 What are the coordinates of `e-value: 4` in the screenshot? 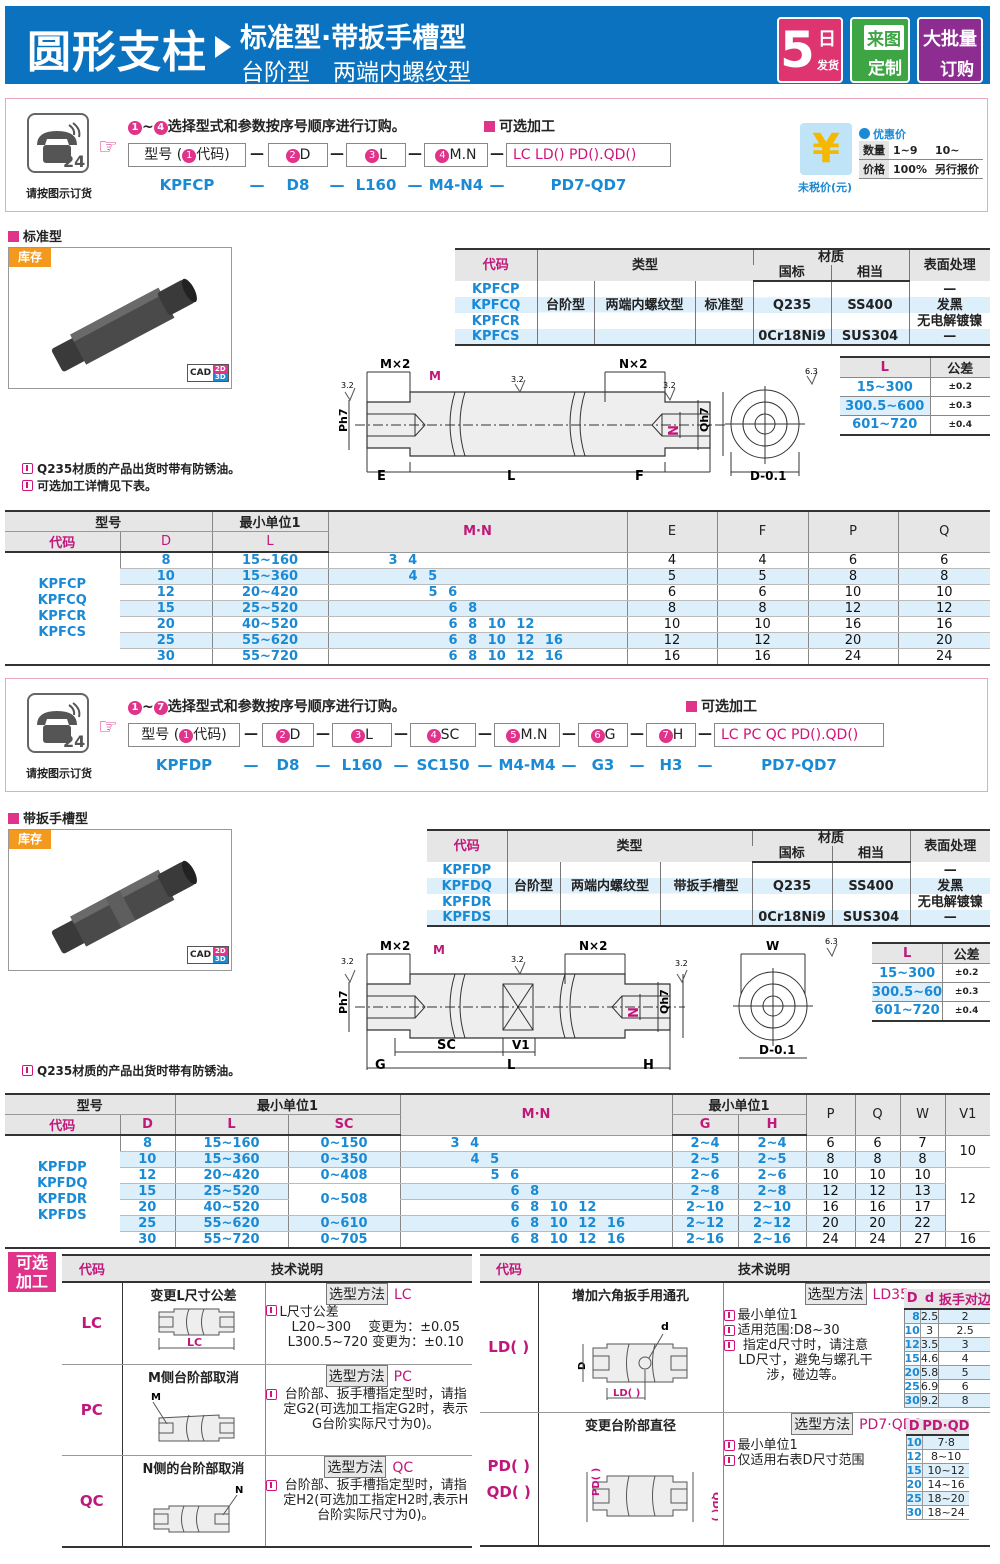 It's located at (672, 560).